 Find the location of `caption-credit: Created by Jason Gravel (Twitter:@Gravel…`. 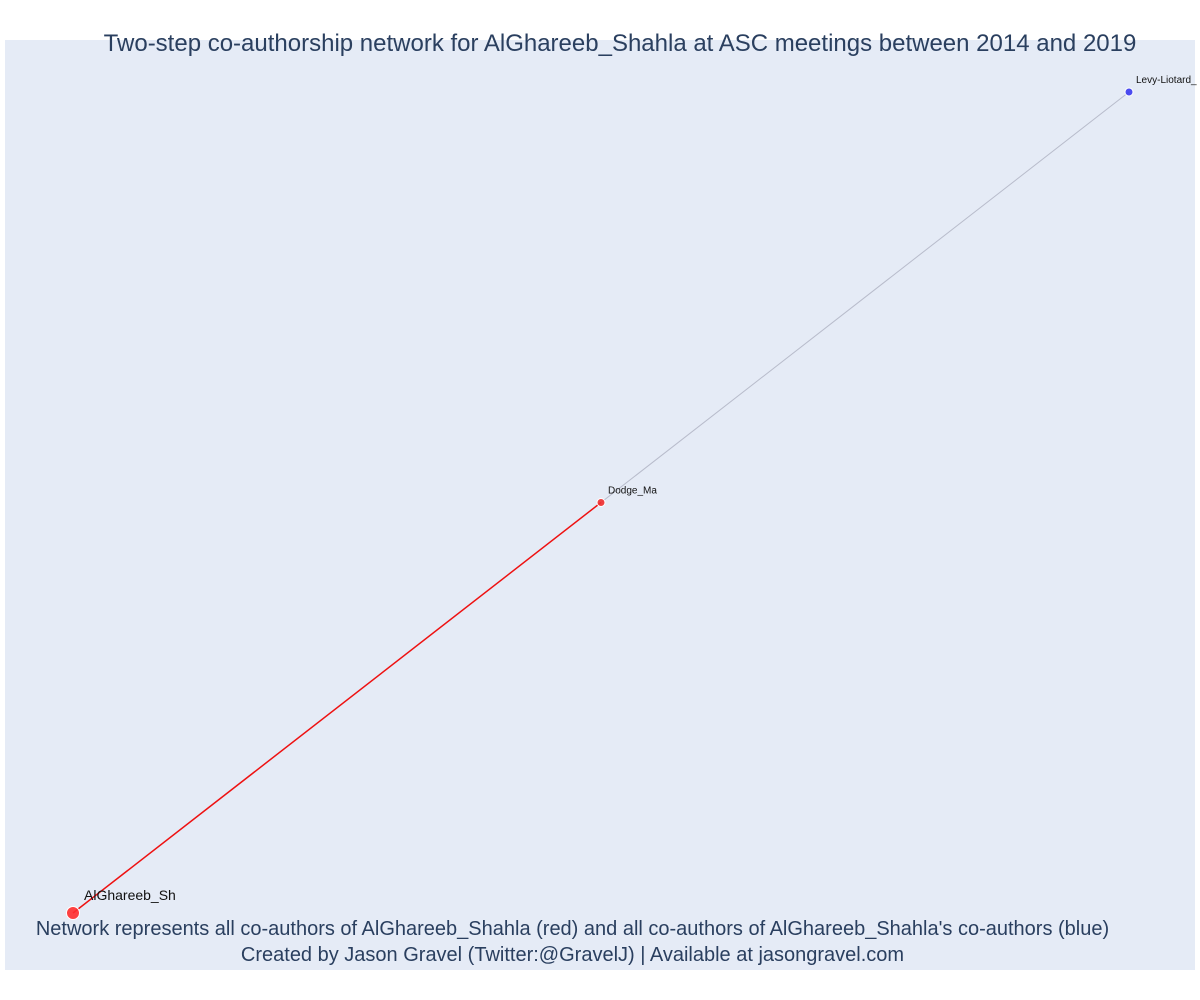

caption-credit: Created by Jason Gravel (Twitter:@Gravel… is located at coordinates (572, 955).